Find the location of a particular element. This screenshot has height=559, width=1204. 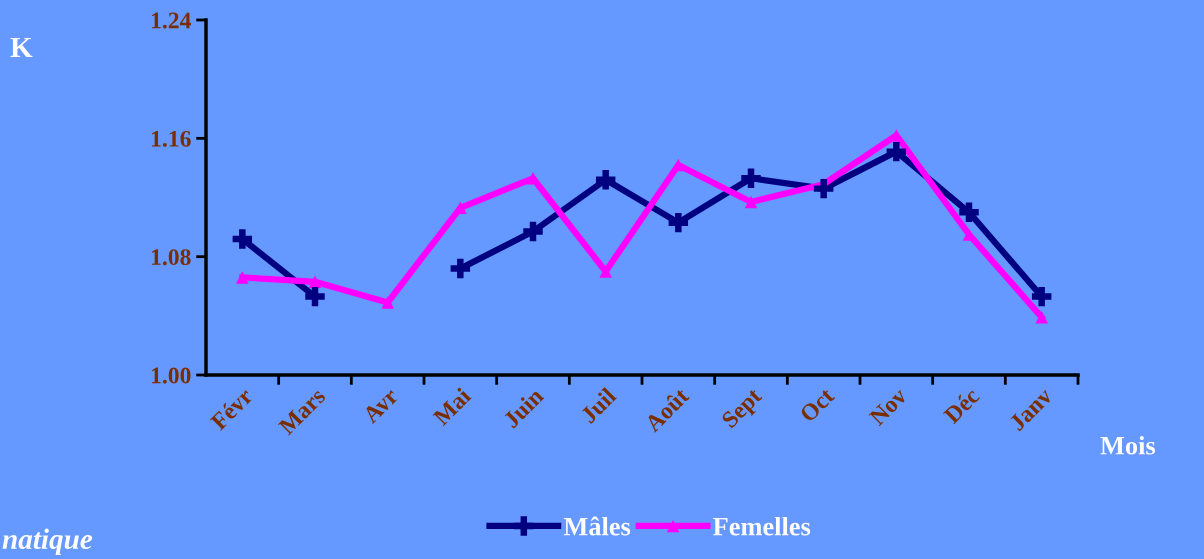

x-axis-title: Mois is located at coordinates (1128, 445).